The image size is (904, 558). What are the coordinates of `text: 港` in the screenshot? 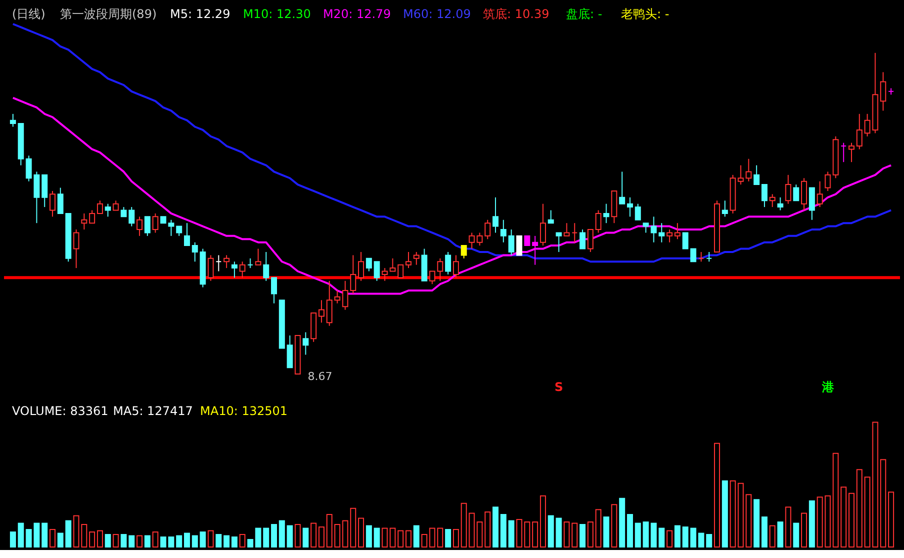 It's located at (827, 387).